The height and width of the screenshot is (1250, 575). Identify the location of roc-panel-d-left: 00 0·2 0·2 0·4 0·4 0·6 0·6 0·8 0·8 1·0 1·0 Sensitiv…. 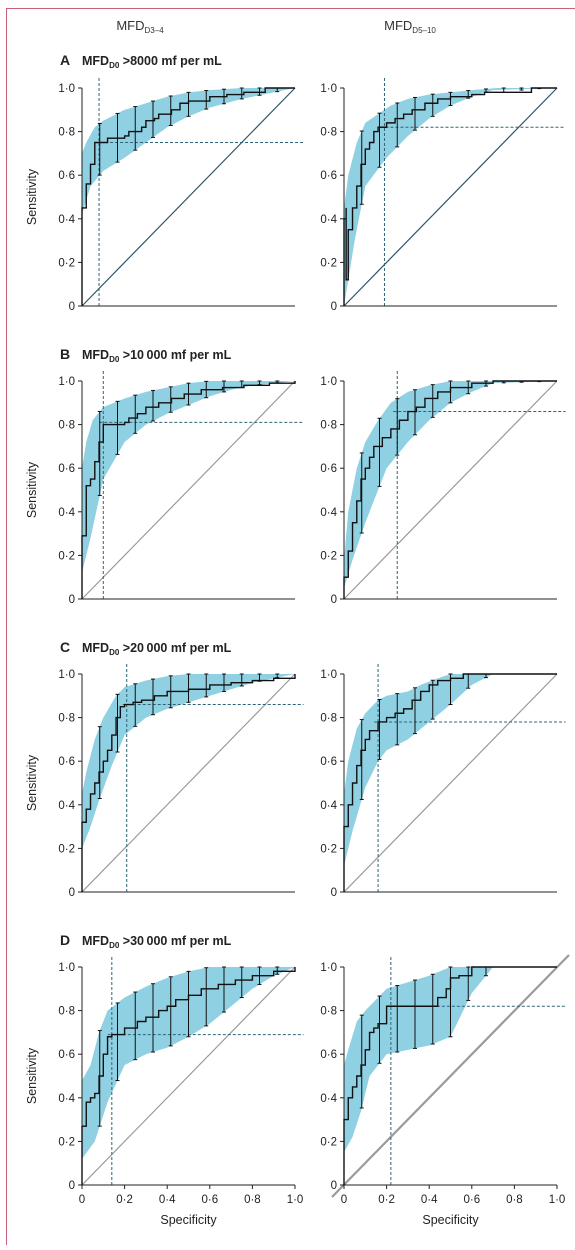
(164, 1091).